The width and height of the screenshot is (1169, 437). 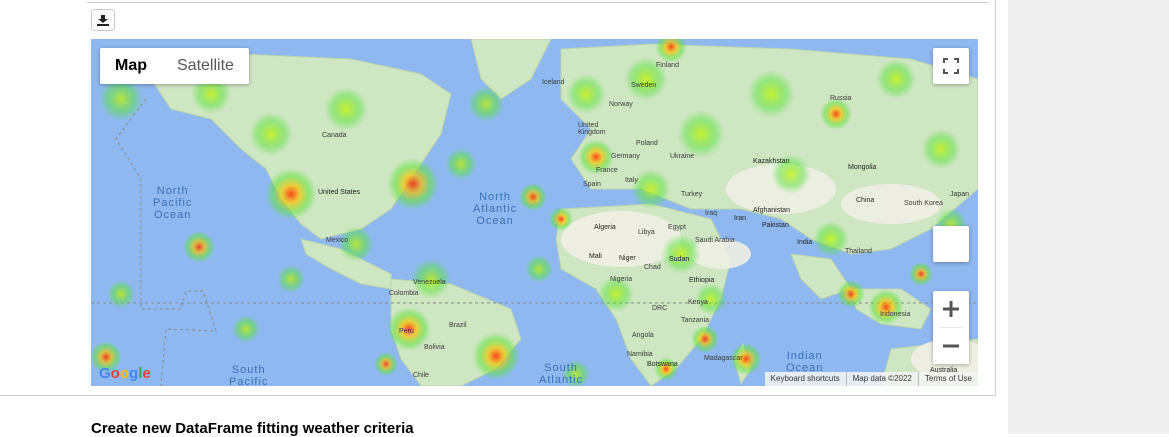 I want to click on fullscreen-button, so click(x=951, y=66).